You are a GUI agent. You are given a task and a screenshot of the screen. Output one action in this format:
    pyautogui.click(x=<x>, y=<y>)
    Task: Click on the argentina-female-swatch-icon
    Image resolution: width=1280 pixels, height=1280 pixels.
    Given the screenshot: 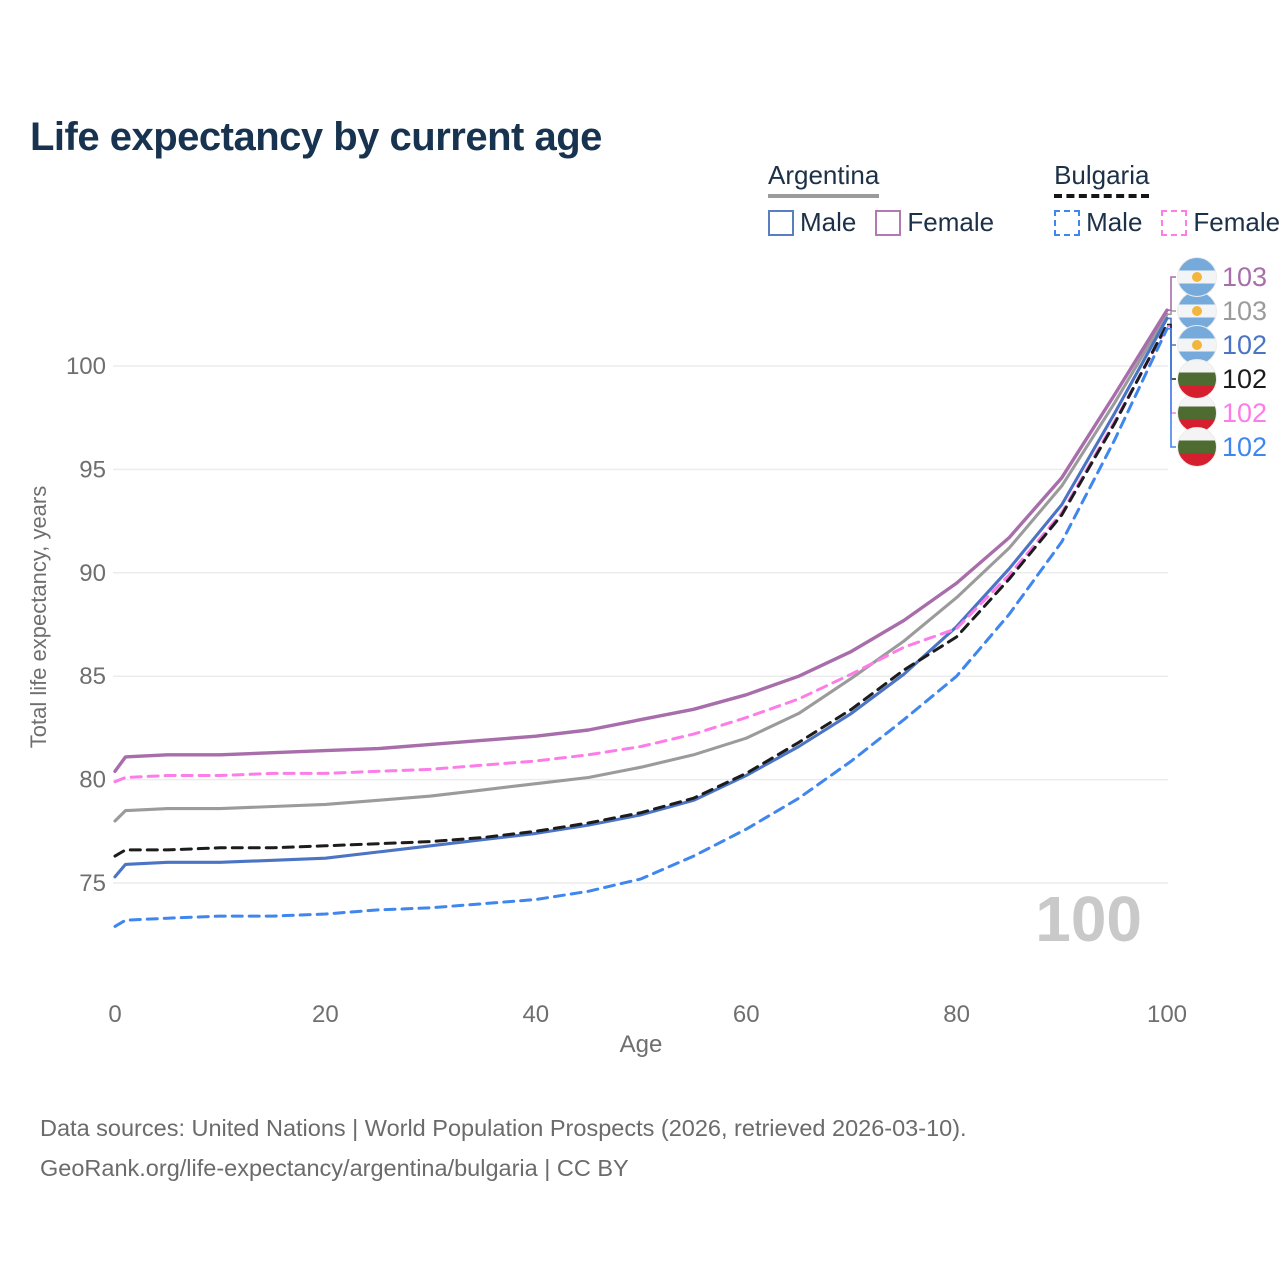 What is the action you would take?
    pyautogui.click(x=888, y=222)
    